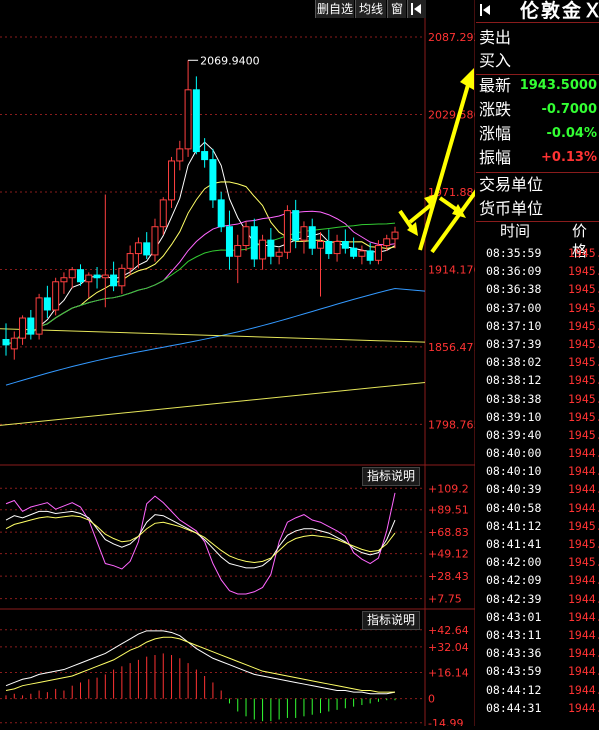  Describe the element at coordinates (334, 9) in the screenshot. I see `delete-watchlist-button: 删自选` at that location.